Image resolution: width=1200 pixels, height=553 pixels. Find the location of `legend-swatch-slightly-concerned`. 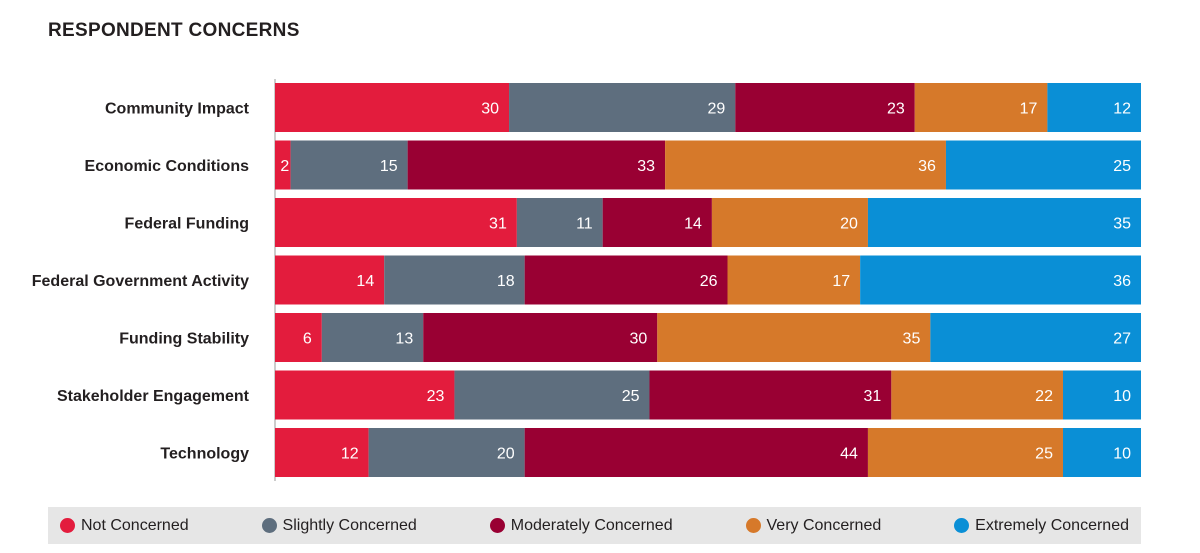

legend-swatch-slightly-concerned is located at coordinates (269, 525).